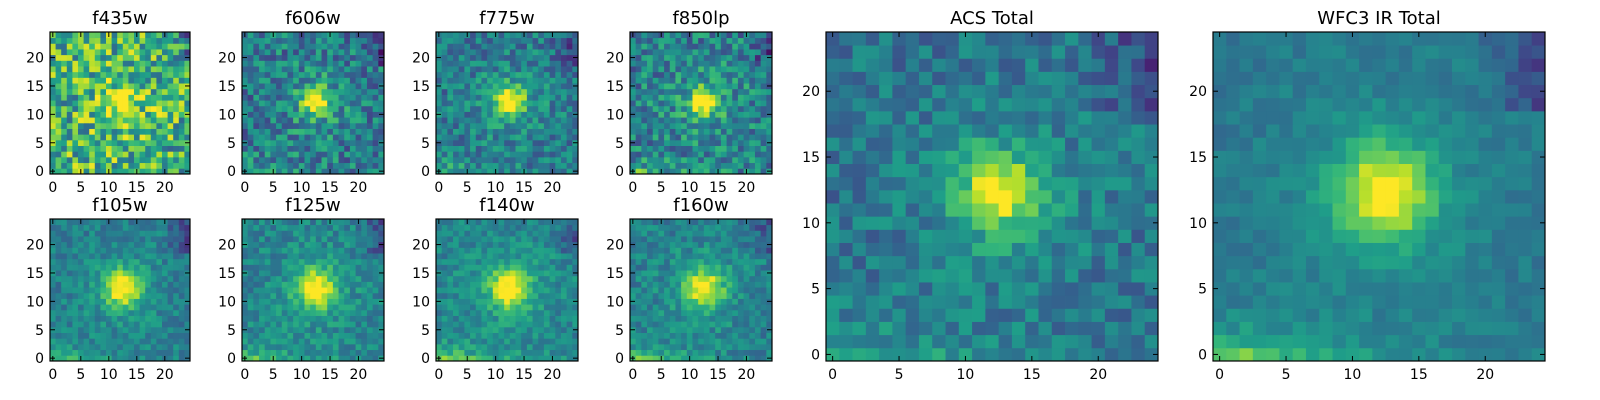  Describe the element at coordinates (39, 172) in the screenshot. I see `y-tick-label: 0` at that location.